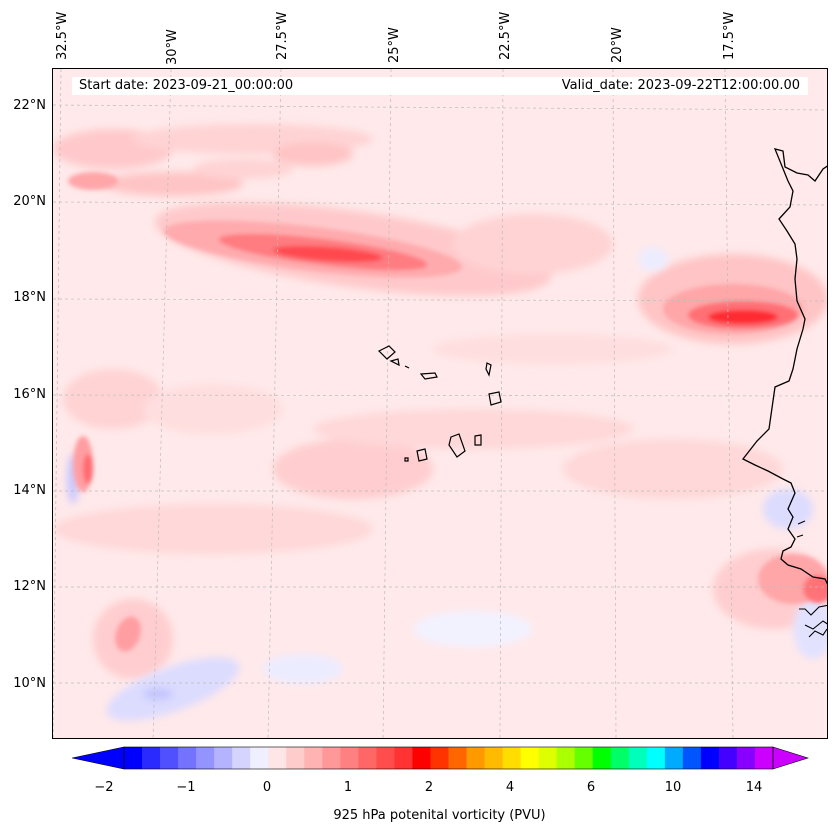 Image resolution: width=837 pixels, height=836 pixels. What do you see at coordinates (591, 787) in the screenshot?
I see `cb-tick-6: 6` at bounding box center [591, 787].